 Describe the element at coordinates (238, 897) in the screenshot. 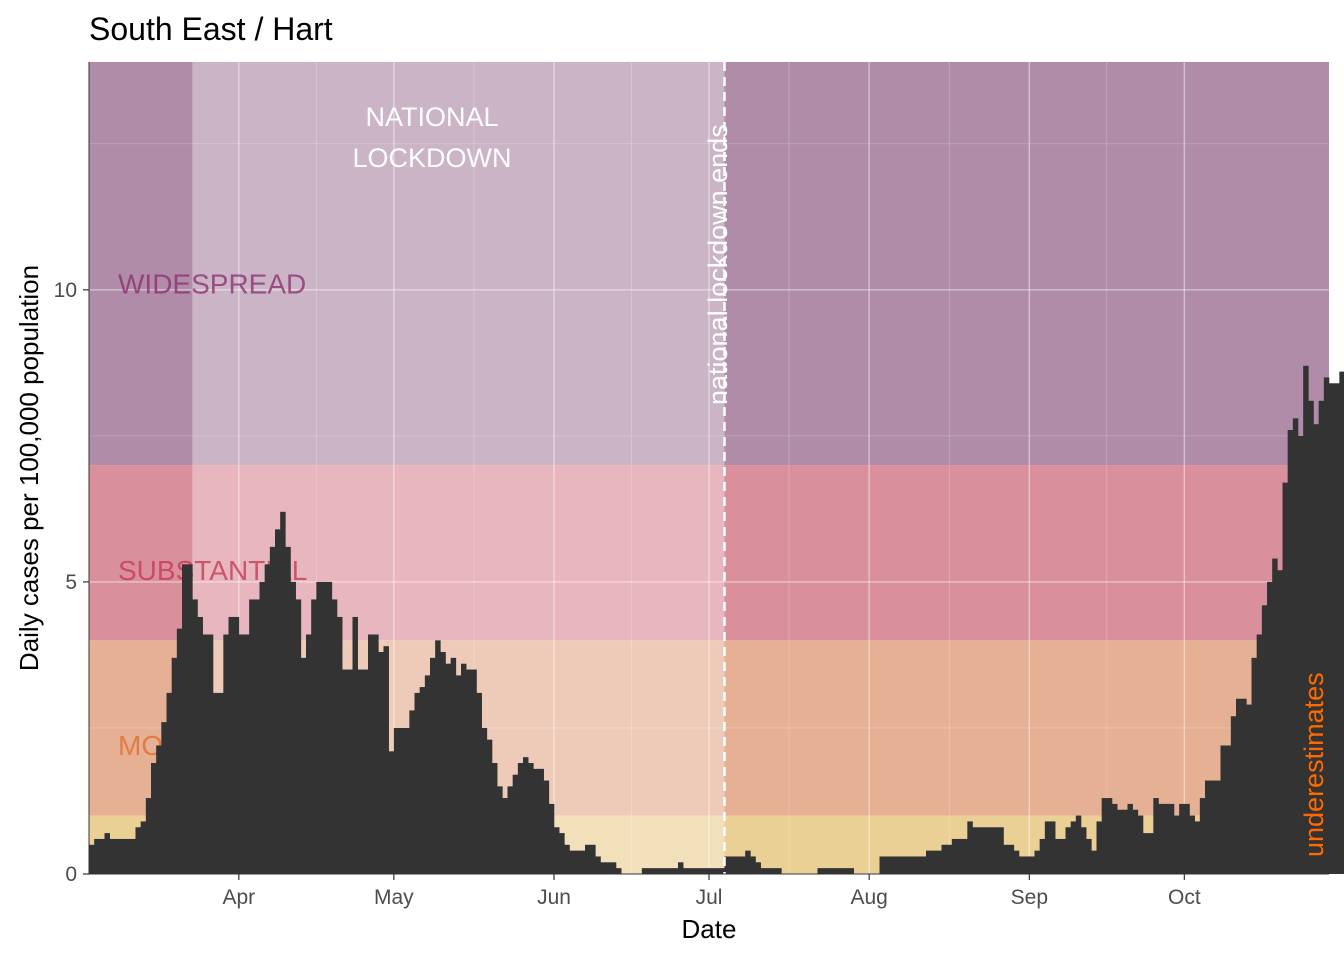

I see `x-tick-label: Apr` at that location.